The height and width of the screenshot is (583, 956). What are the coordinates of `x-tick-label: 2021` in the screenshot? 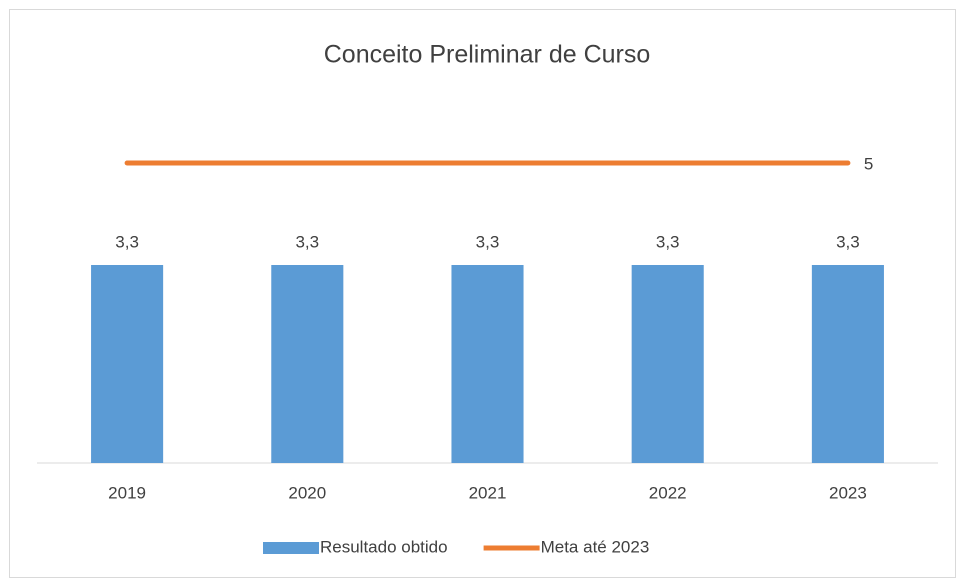 It's located at (488, 492).